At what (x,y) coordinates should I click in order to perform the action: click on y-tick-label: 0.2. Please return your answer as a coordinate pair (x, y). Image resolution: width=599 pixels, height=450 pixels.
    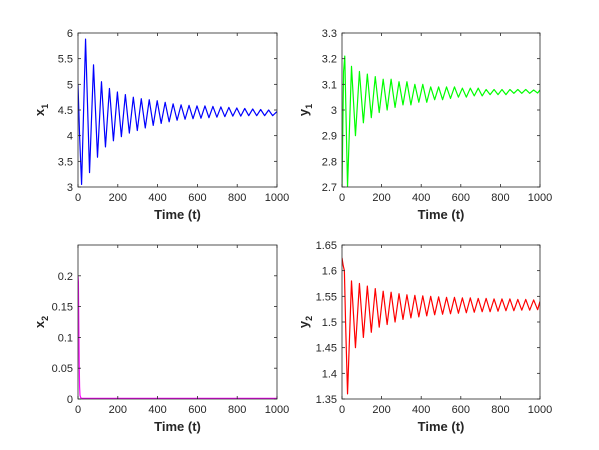
    Looking at the image, I should click on (65, 277).